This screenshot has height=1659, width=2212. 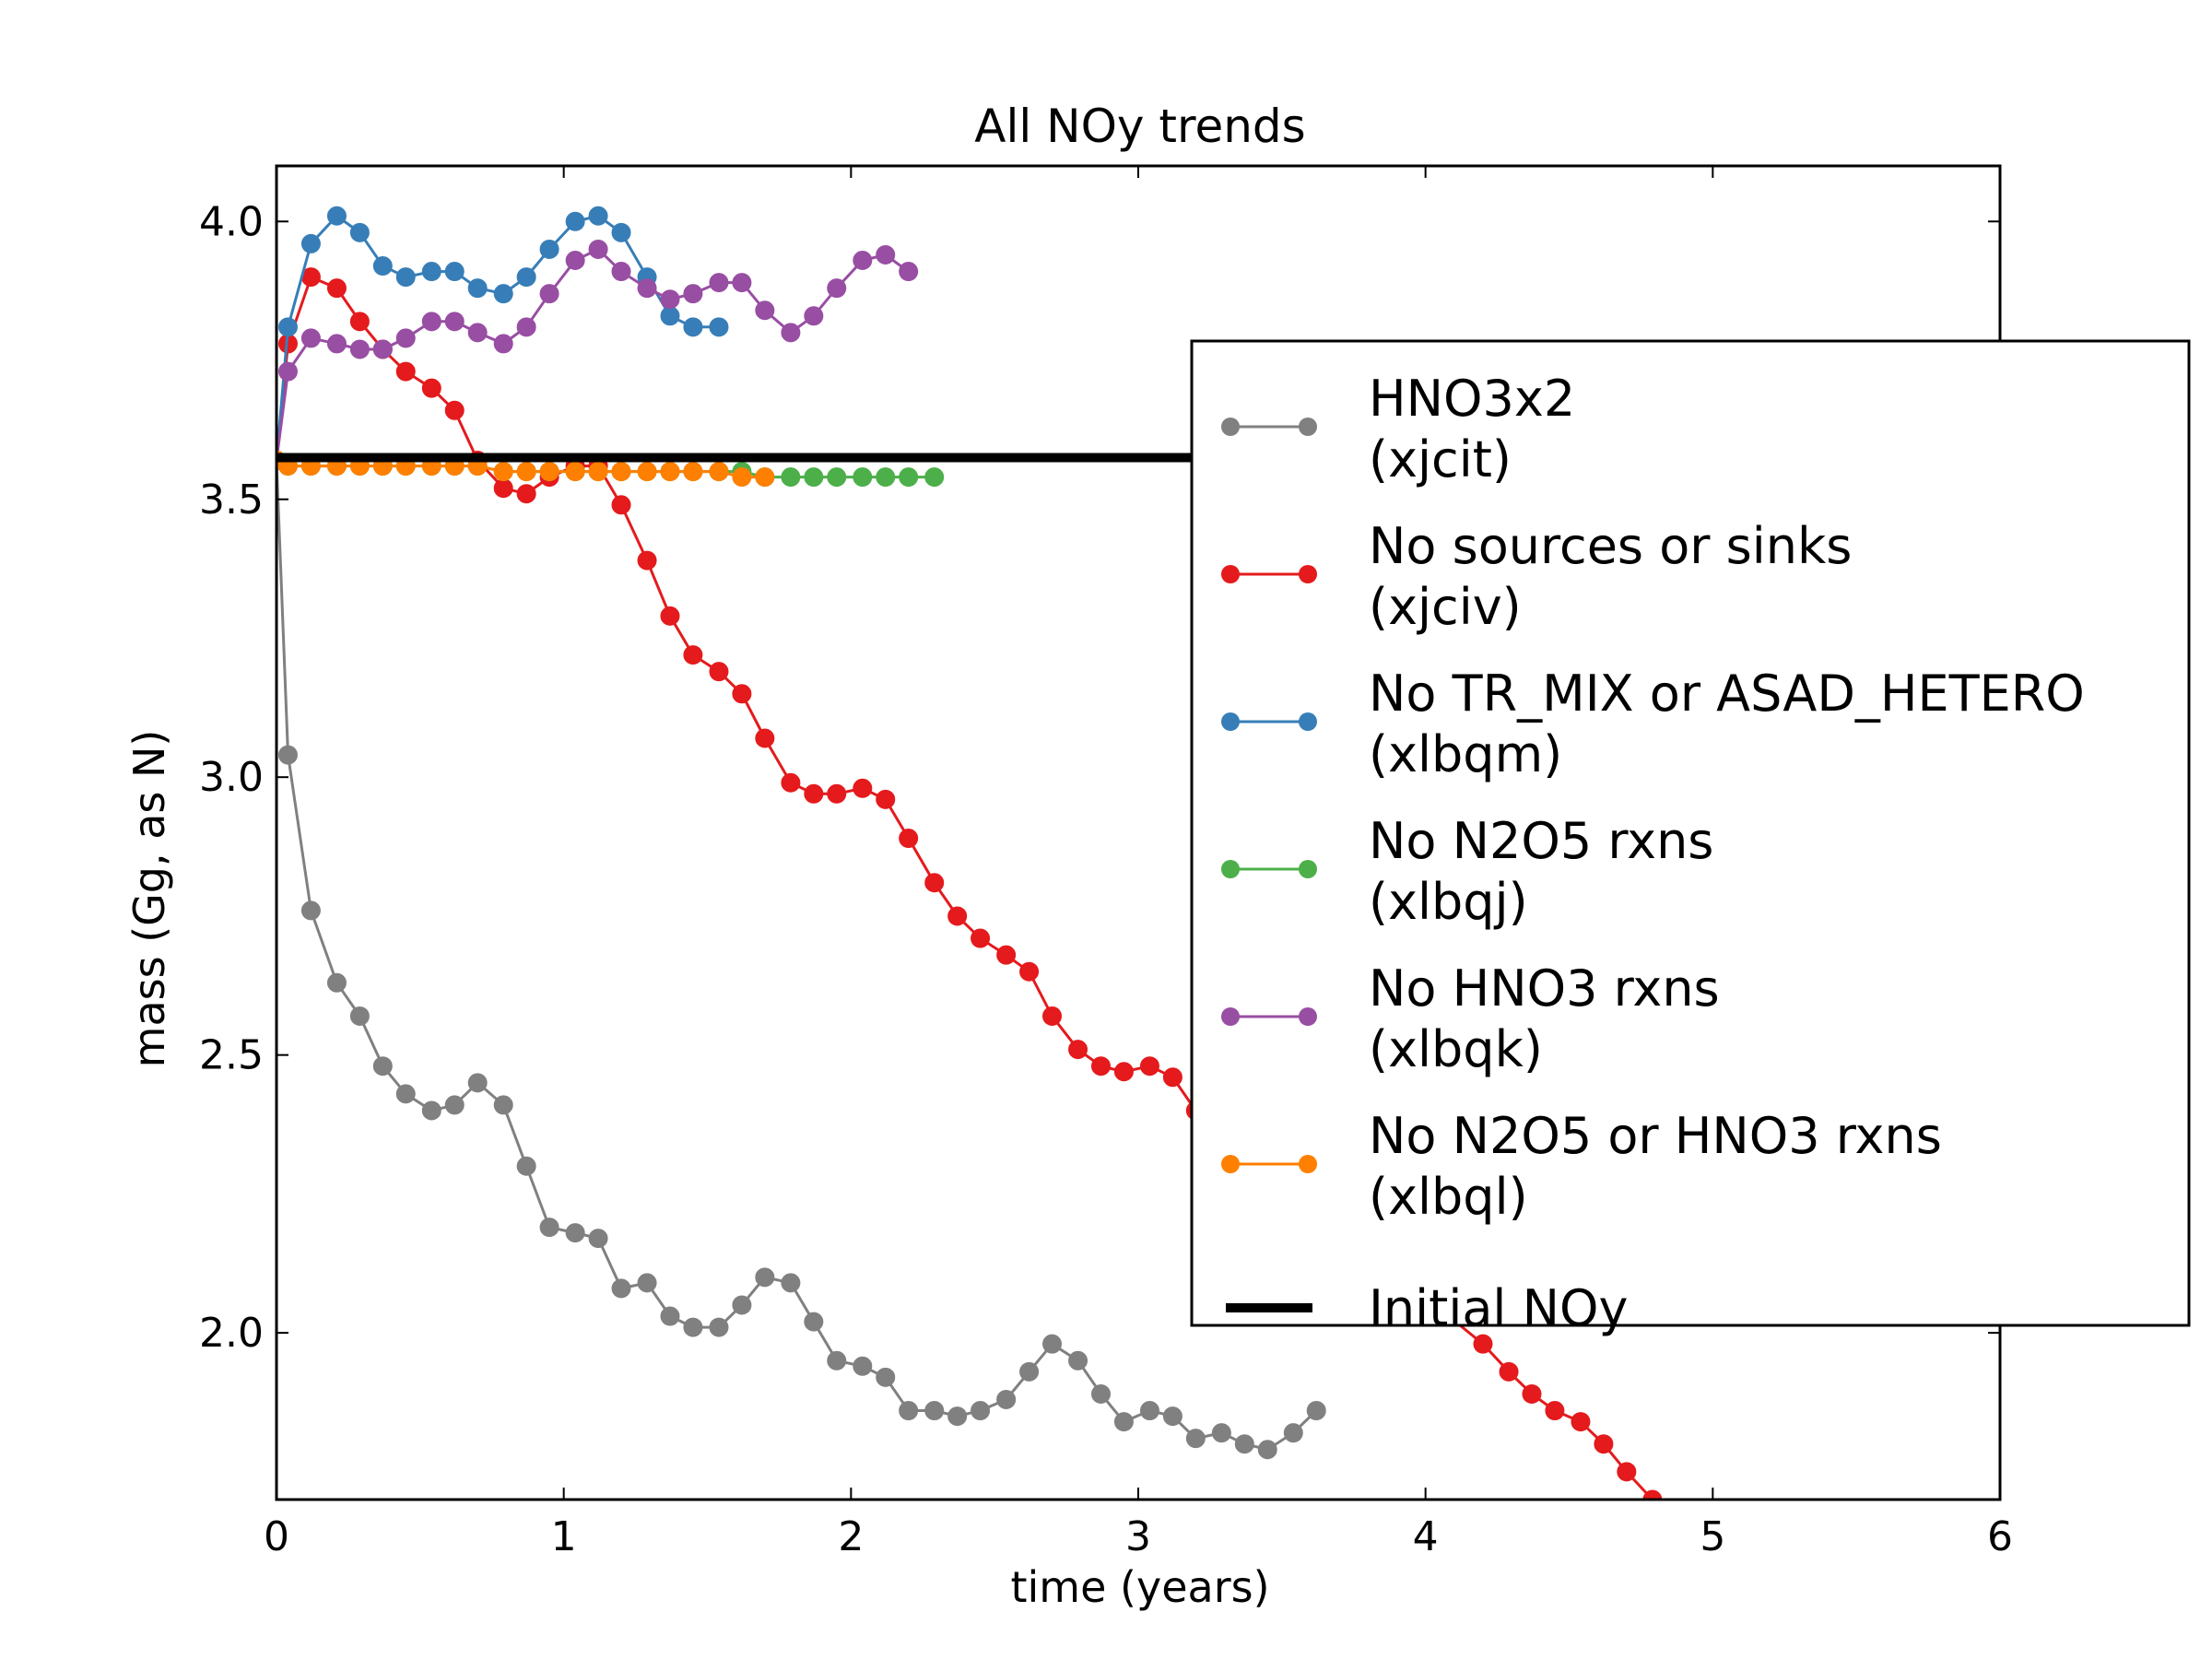 What do you see at coordinates (231, 500) in the screenshot?
I see `y-tick-label: 3.5` at bounding box center [231, 500].